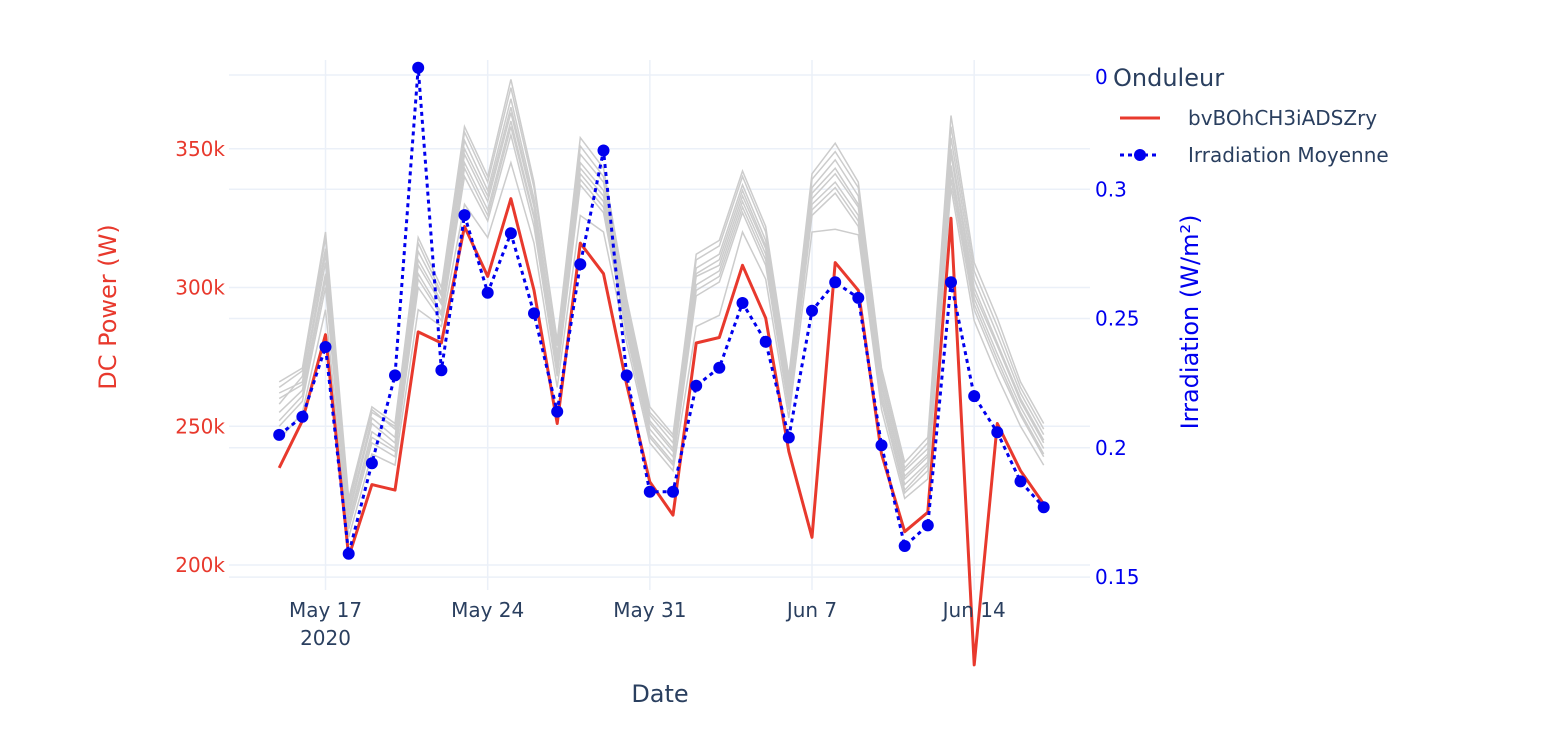 This screenshot has width=1564, height=736. Describe the element at coordinates (325, 638) in the screenshot. I see `x-tick-sublabel: 2020` at that location.